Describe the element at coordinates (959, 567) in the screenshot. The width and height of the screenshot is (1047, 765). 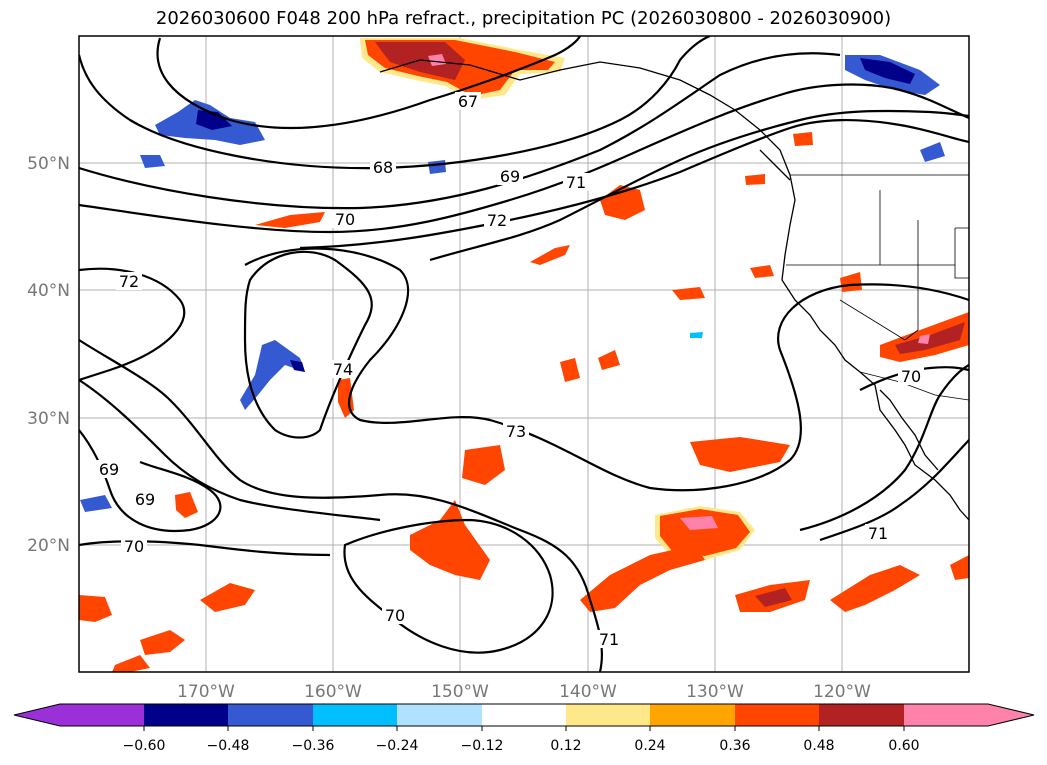
I see `precip-area-18n-111w` at that location.